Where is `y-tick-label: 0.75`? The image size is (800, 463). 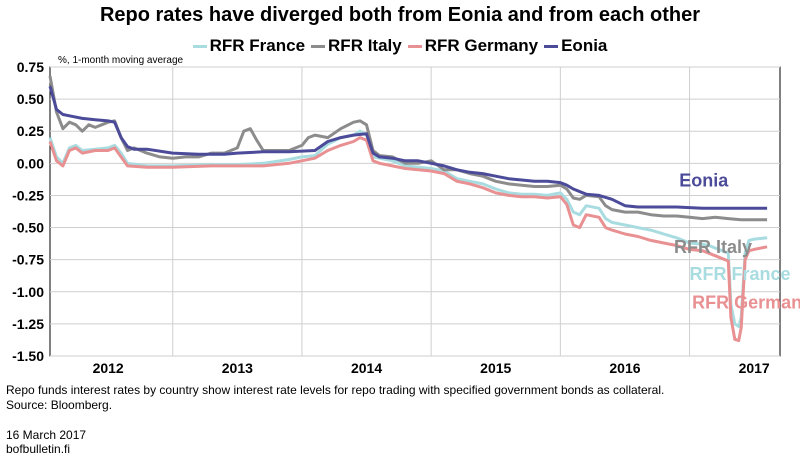
y-tick-label: 0.75 is located at coordinates (30, 67).